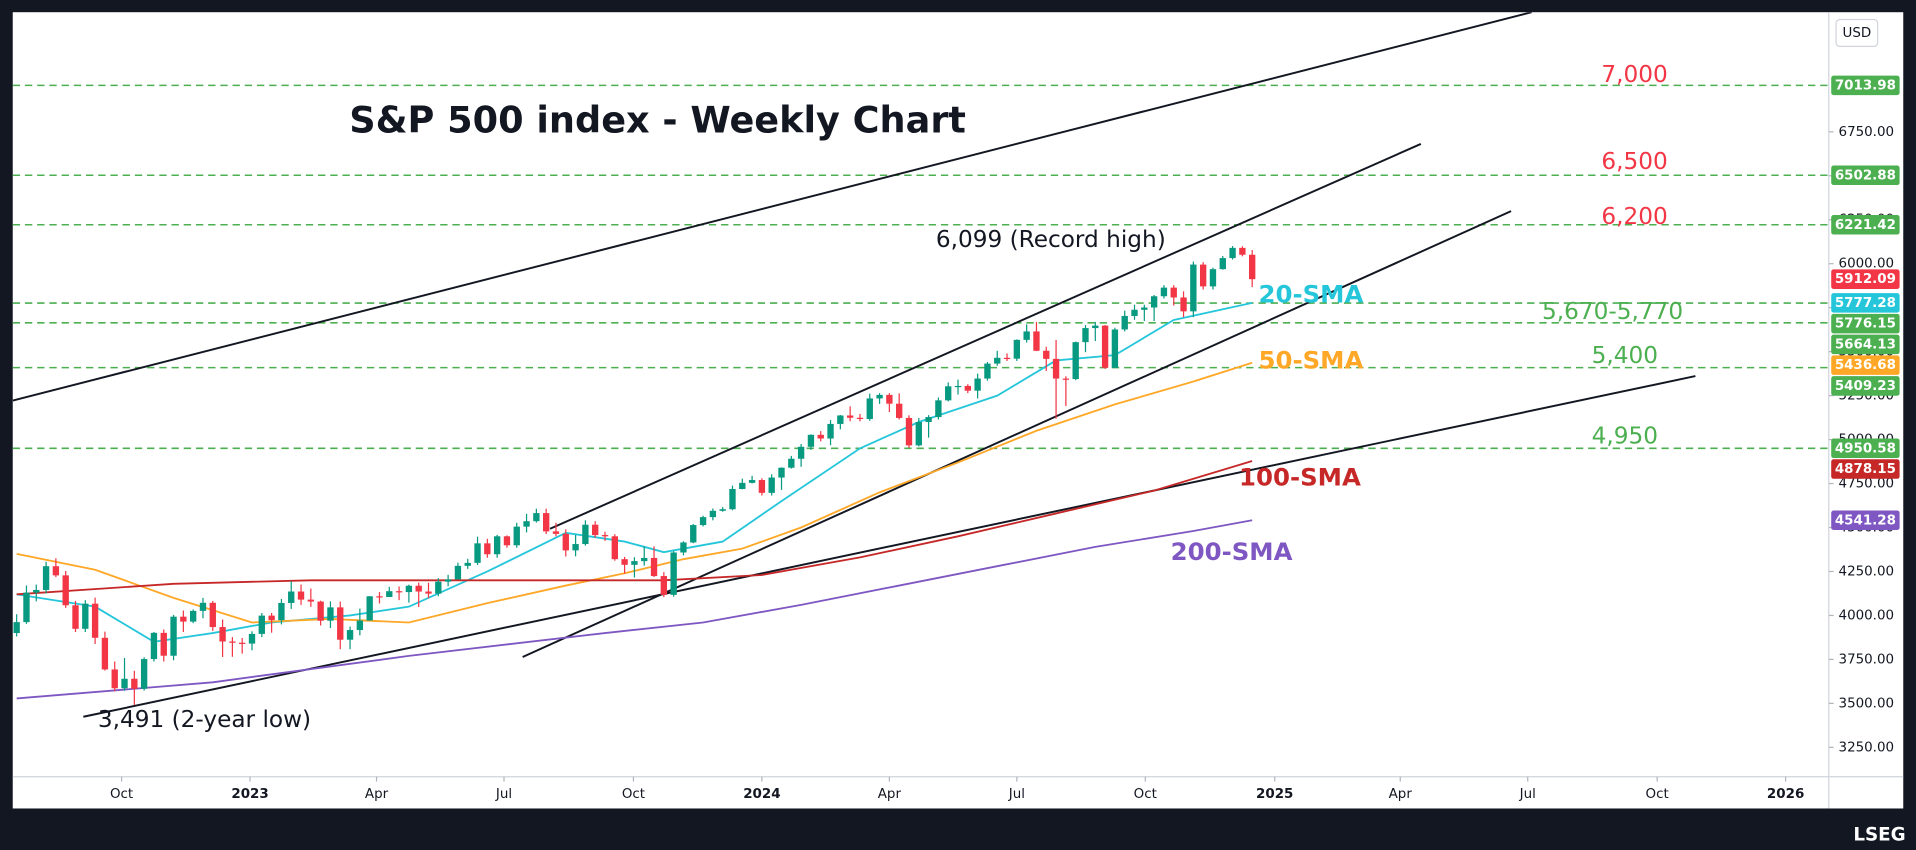 Image resolution: width=1916 pixels, height=850 pixels. I want to click on level-annotation: 5,400, so click(1625, 355).